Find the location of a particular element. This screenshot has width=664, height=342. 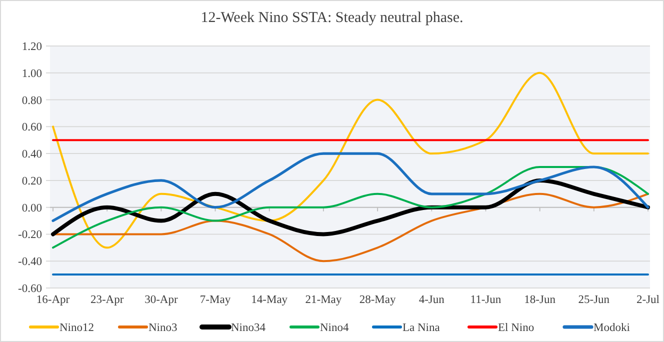

y-tick-label: -0.40 is located at coordinates (30, 262).